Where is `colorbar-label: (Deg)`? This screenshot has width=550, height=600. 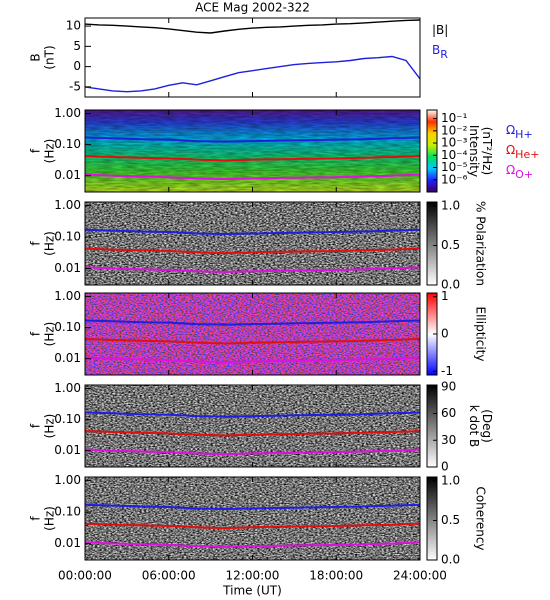
colorbar-label: (Deg) is located at coordinates (487, 426).